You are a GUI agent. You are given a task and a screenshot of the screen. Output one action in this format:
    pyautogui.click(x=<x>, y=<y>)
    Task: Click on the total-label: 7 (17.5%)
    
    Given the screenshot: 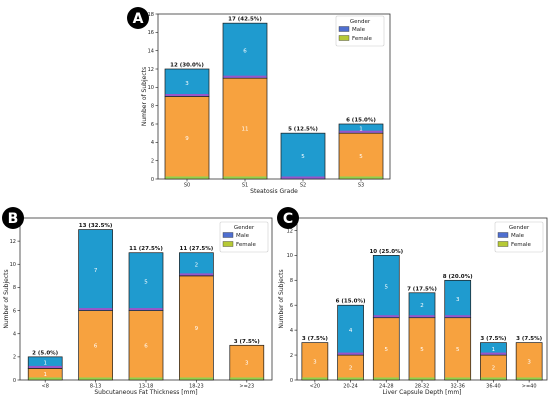 What is the action you would take?
    pyautogui.click(x=422, y=289)
    